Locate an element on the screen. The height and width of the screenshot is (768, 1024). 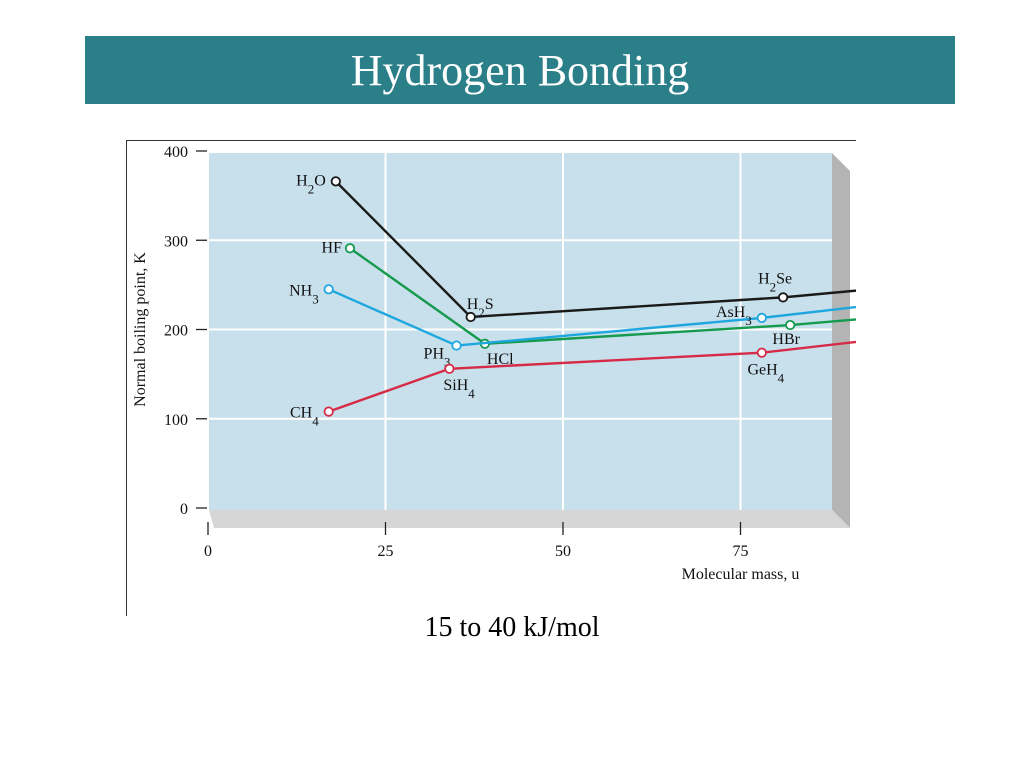
point-label: SiH4 is located at coordinates (459, 389).